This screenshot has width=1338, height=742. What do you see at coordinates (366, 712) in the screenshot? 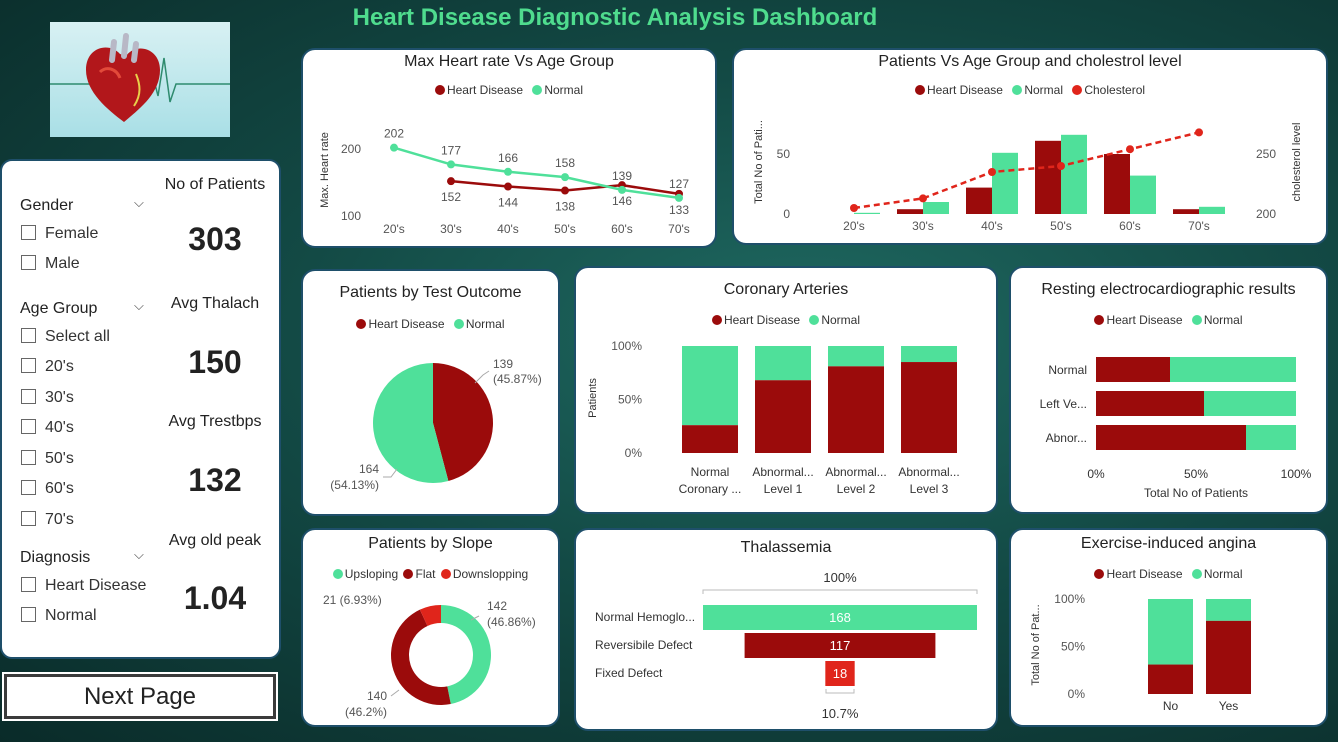
I see `data-label: (46.2%)` at bounding box center [366, 712].